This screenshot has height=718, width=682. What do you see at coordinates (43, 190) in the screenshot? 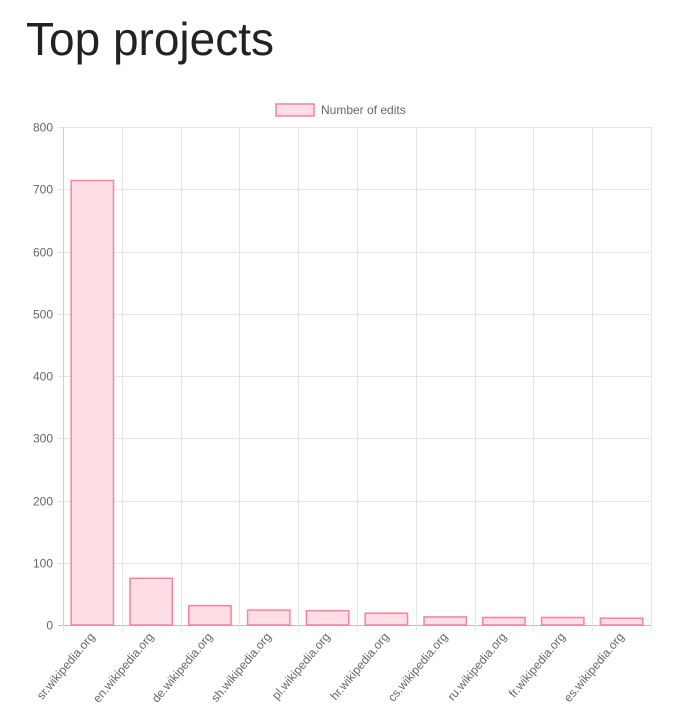
I see `y-tick-label: 700` at bounding box center [43, 190].